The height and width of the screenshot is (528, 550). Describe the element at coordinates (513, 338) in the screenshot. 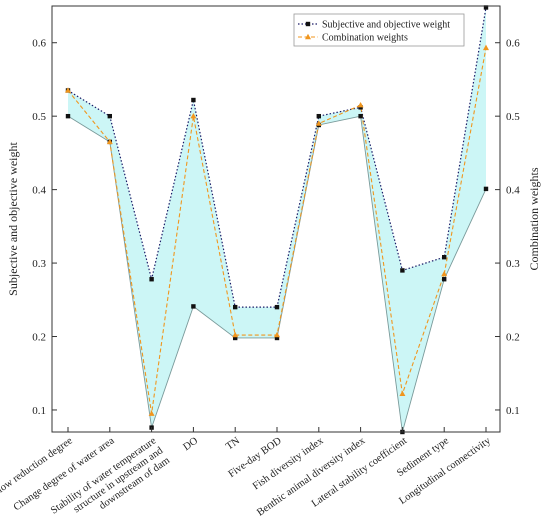

I see `y-tick-label-right: 0.2` at that location.